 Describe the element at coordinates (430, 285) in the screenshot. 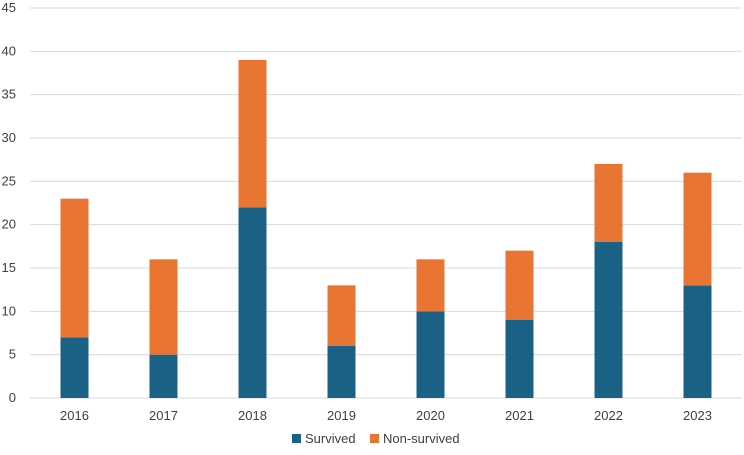

I see `bar-non-survived-2020` at that location.